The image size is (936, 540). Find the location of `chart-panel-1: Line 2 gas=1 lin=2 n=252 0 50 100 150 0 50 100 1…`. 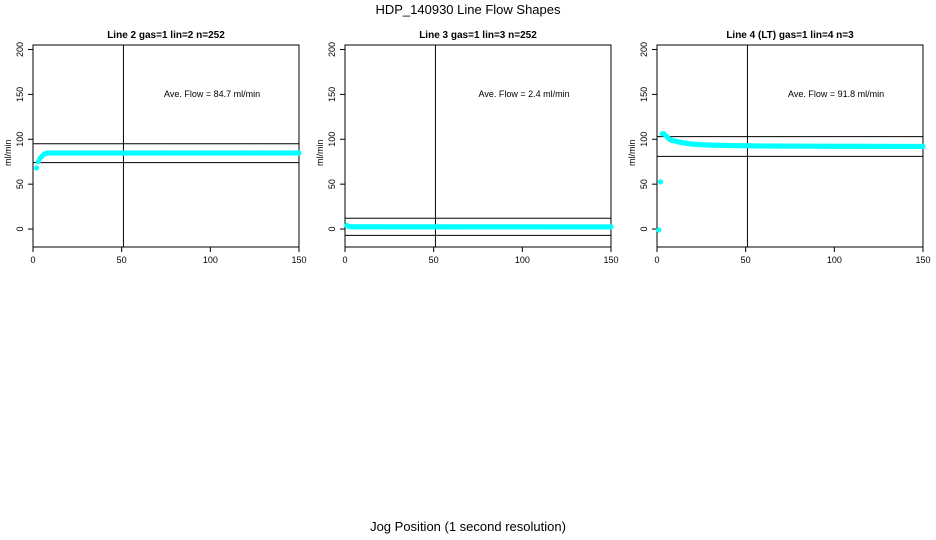

chart-panel-1: Line 2 gas=1 lin=2 n=252 0 50 100 150 0 50 100 1… is located at coordinates (155, 147).